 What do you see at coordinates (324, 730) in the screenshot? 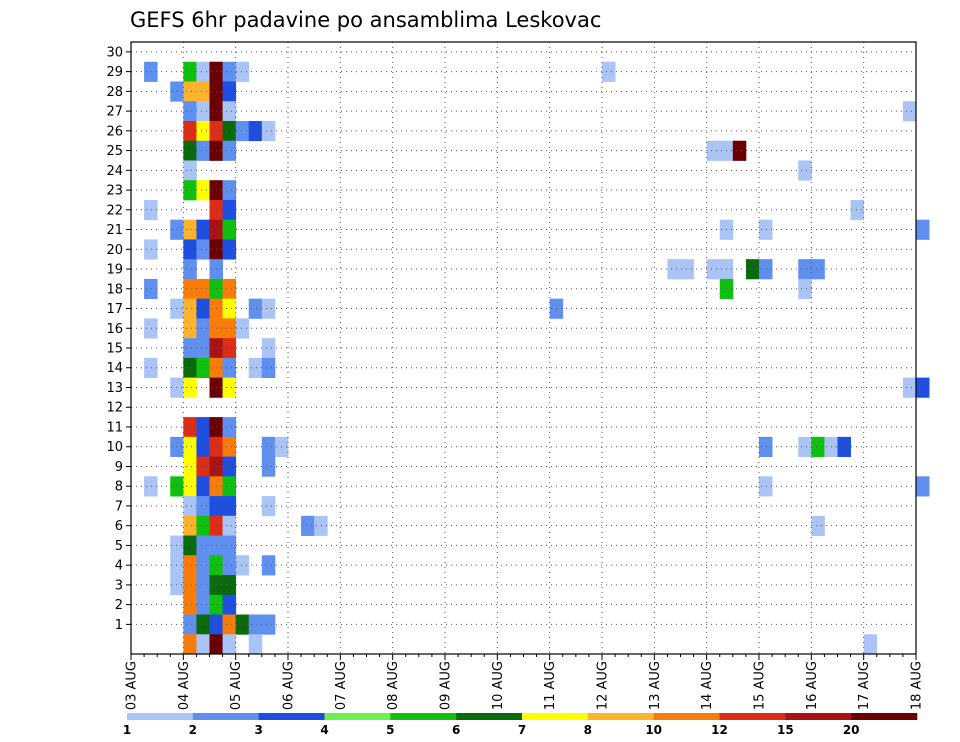
I see `colorbar-label: 4` at bounding box center [324, 730].